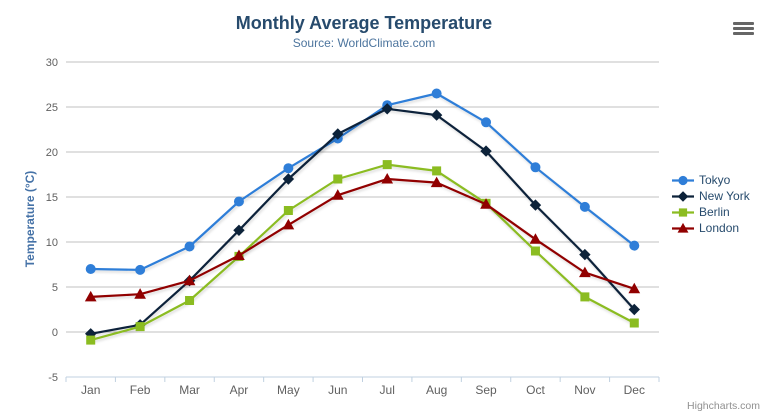 The width and height of the screenshot is (769, 416). What do you see at coordinates (55, 333) in the screenshot?
I see `y-axis-label: 0` at bounding box center [55, 333].